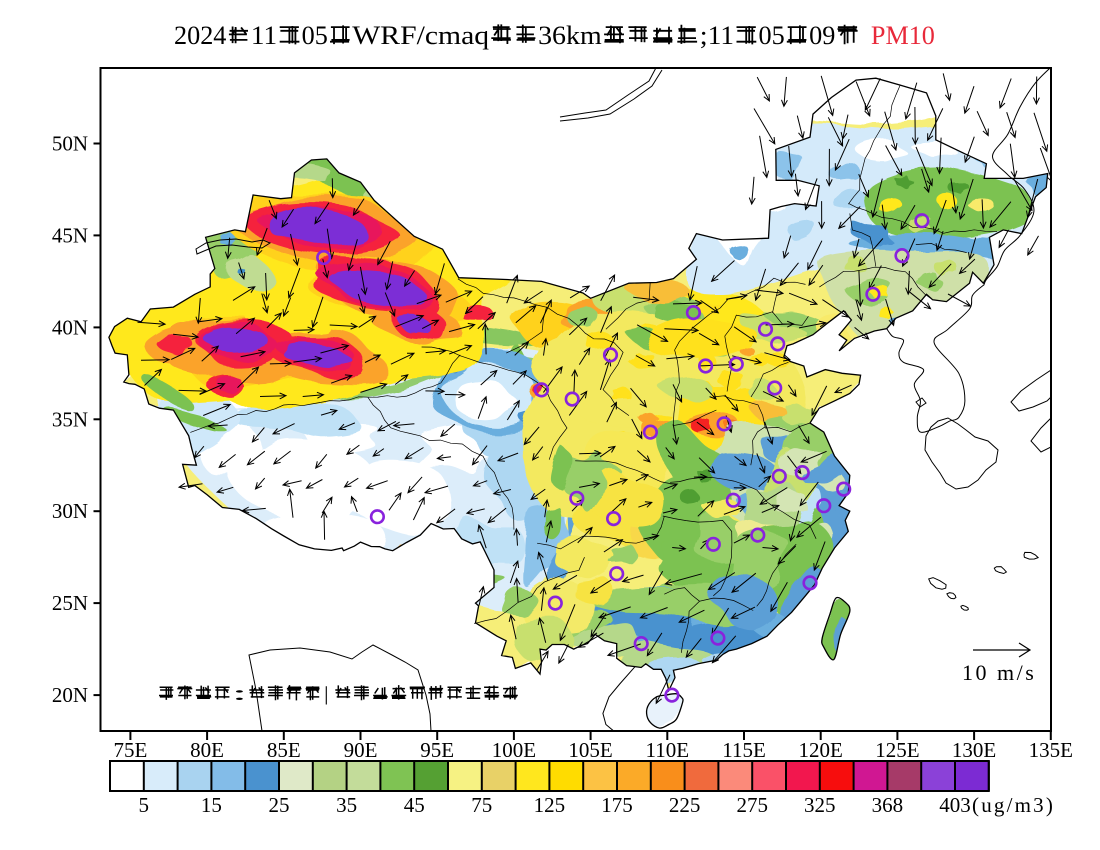 This screenshot has height=850, width=1100. What do you see at coordinates (70, 419) in the screenshot?
I see `svg-text: 35N` at bounding box center [70, 419].